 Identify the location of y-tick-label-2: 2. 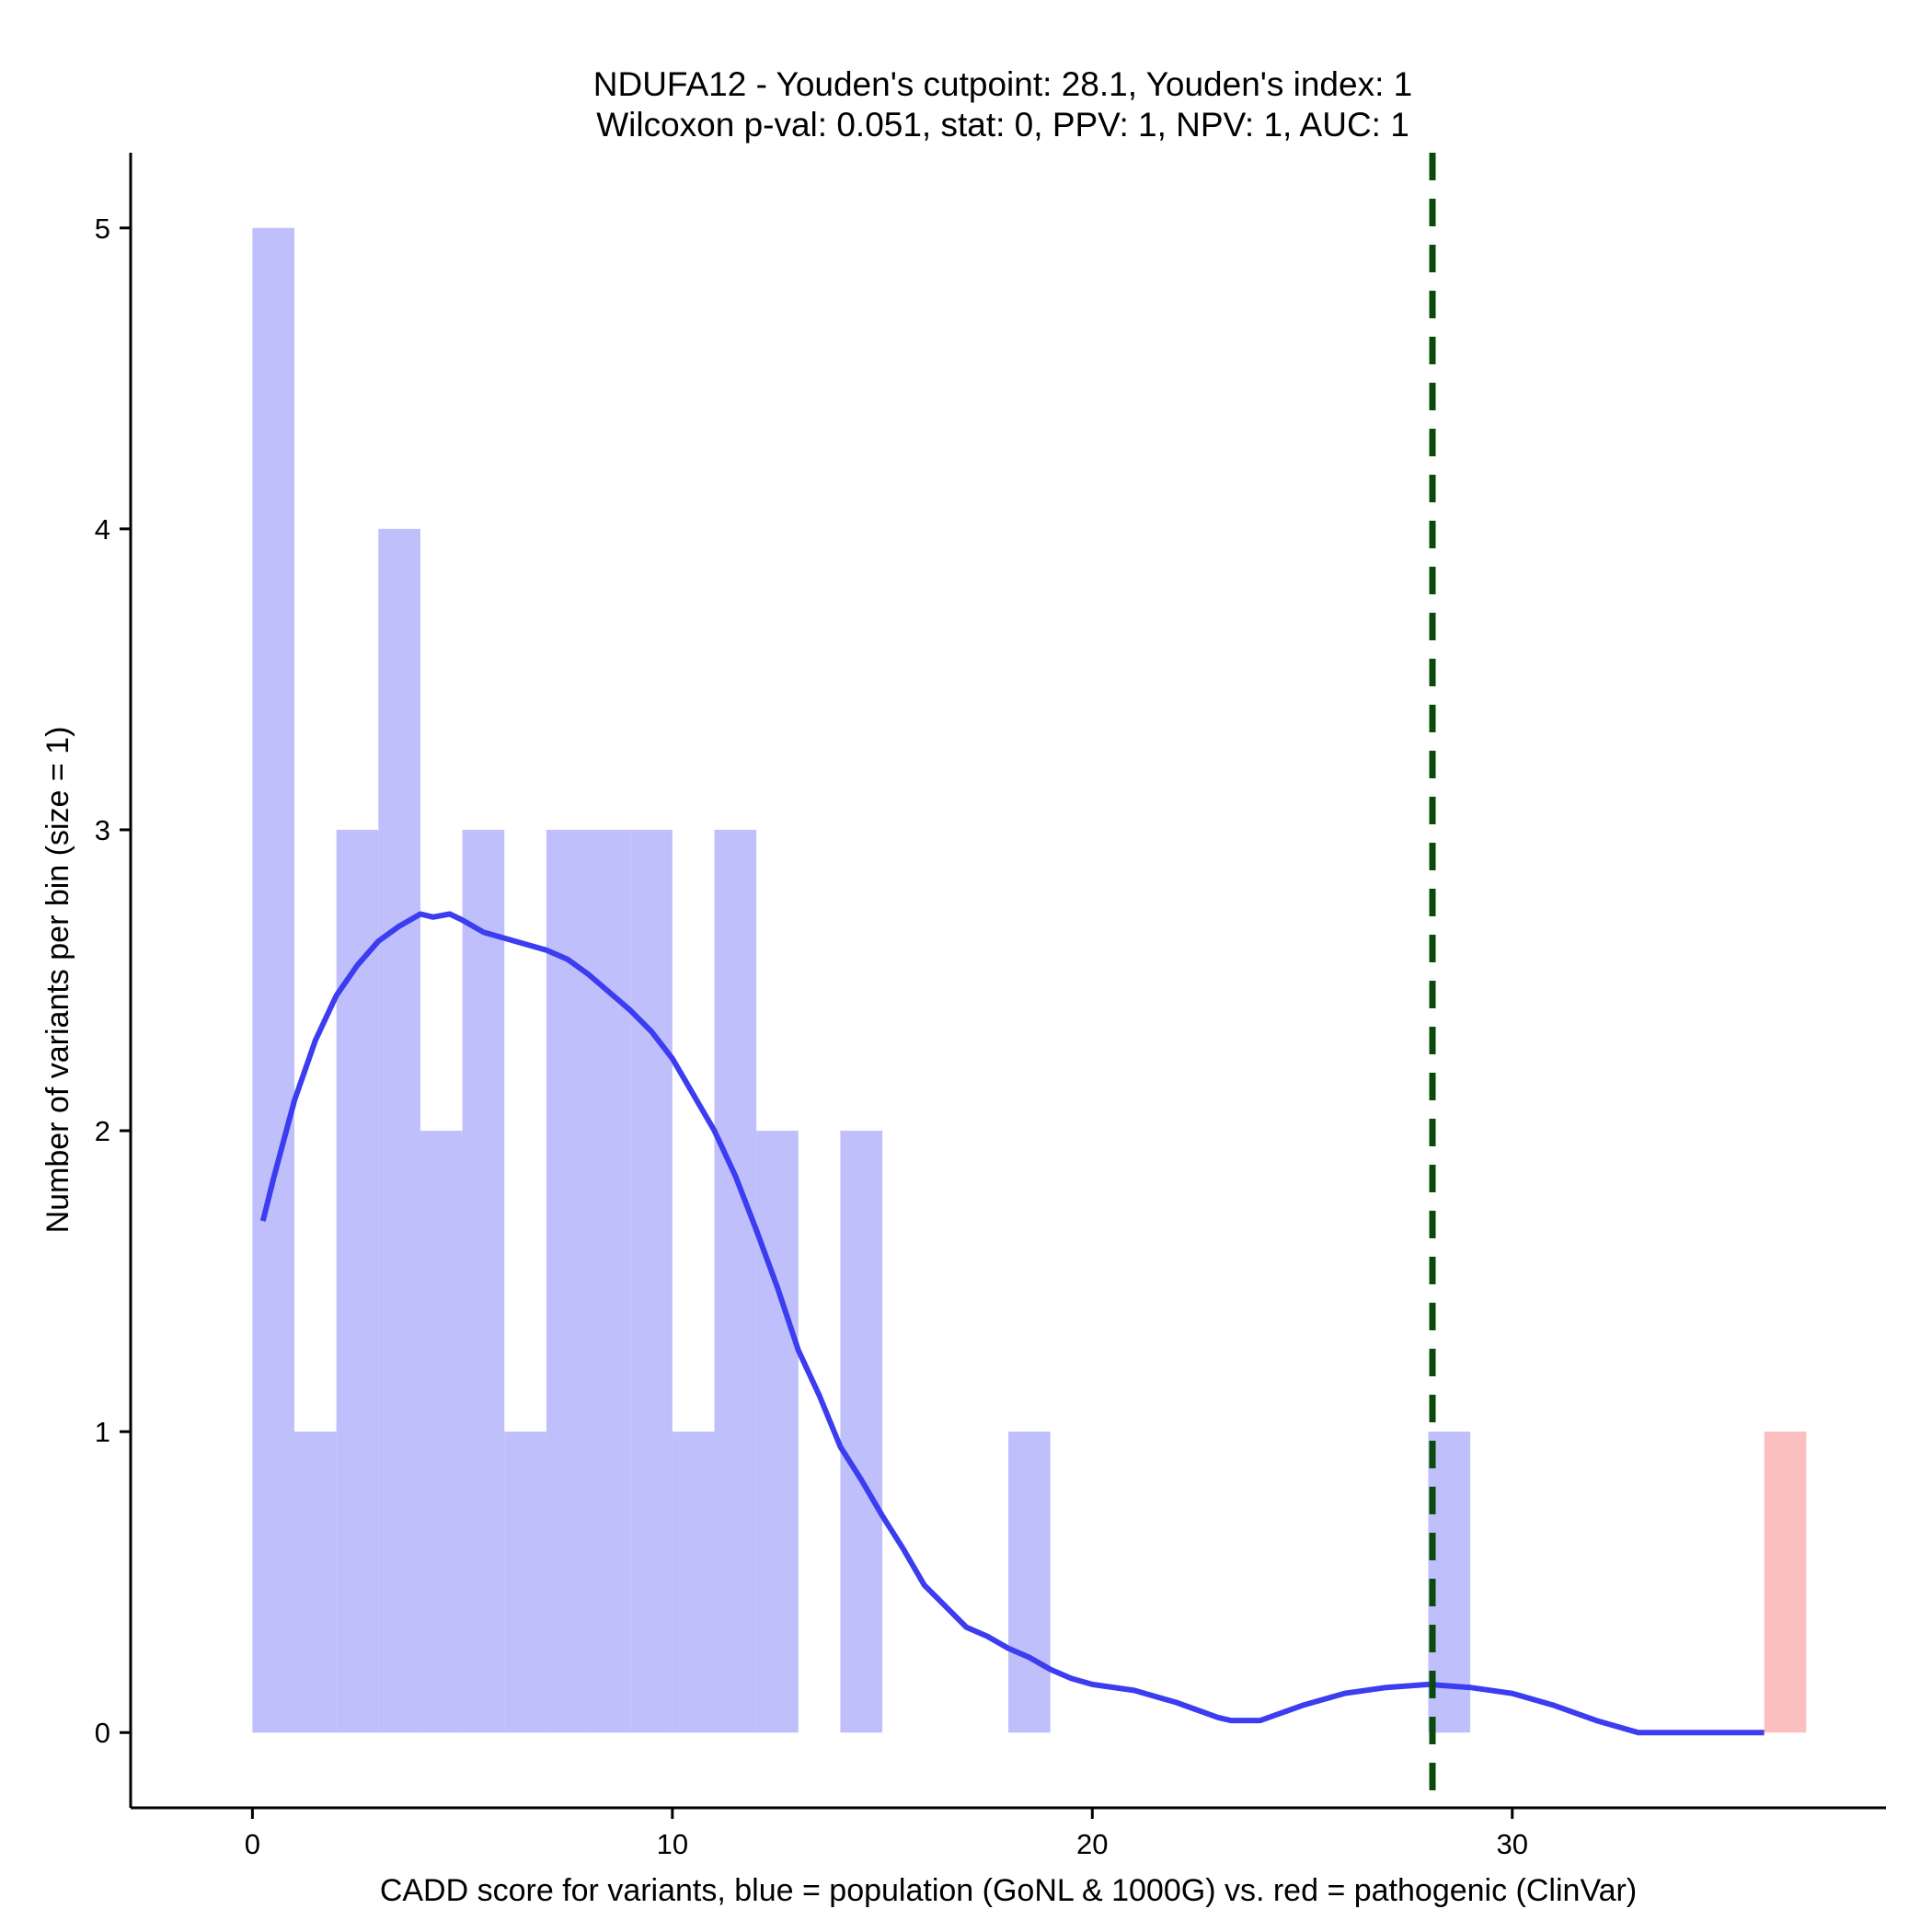
(102, 1131).